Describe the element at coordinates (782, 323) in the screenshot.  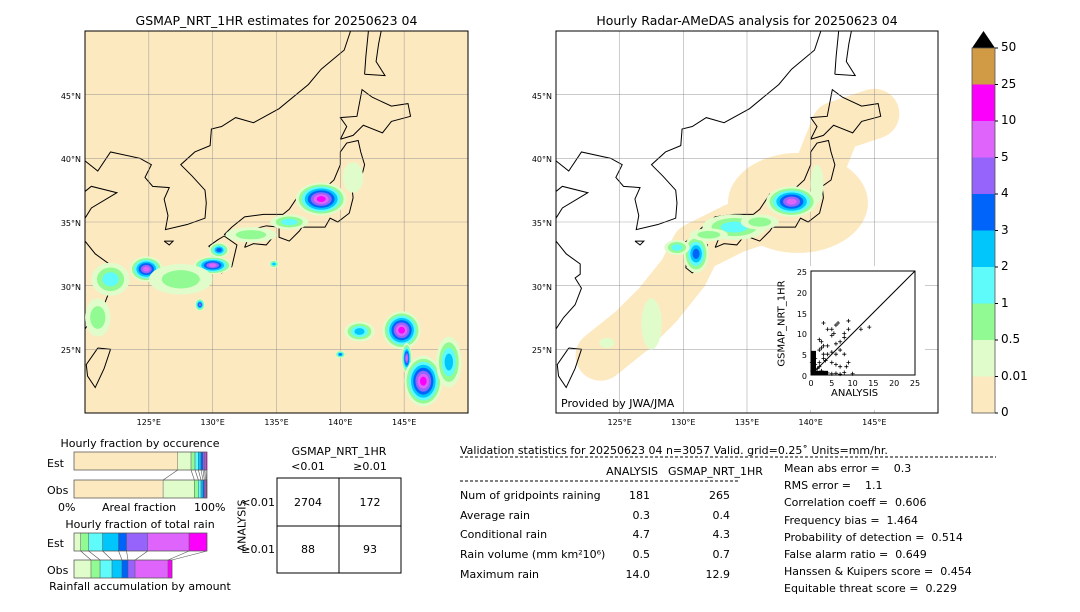
I see `scatter-ylabel: GSMAP_NRT_1HR` at that location.